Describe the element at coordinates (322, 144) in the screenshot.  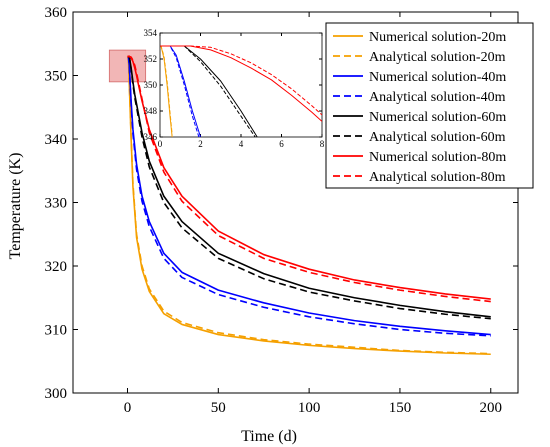
I see `inset-x-tick-label: 8` at that location.